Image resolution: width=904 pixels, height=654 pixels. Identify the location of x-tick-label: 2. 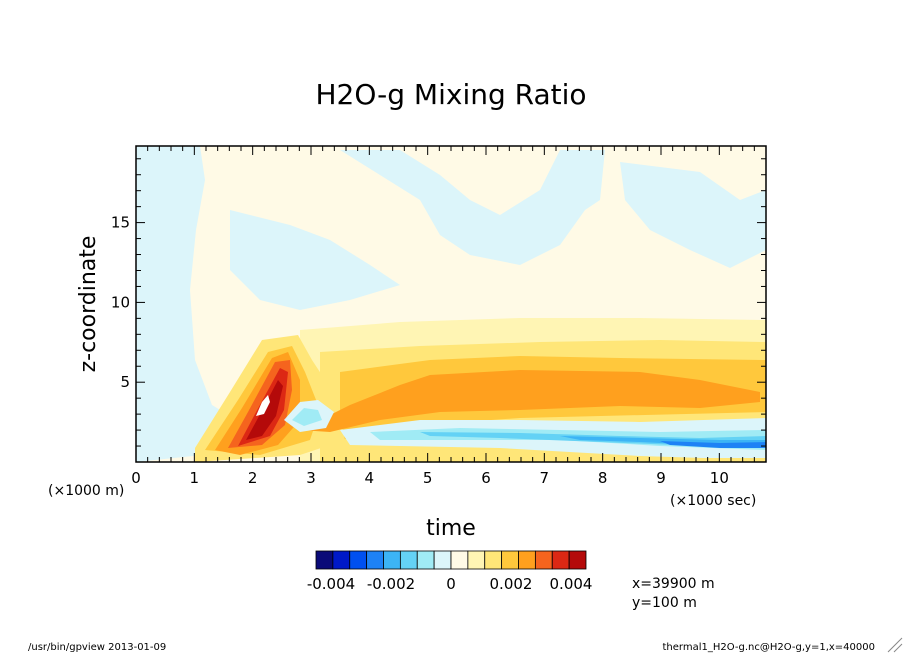
(253, 478).